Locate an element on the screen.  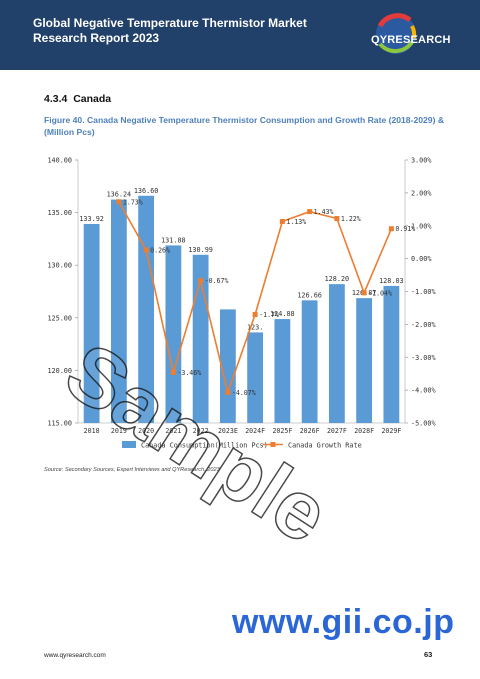
x-tick-label: 2029F is located at coordinates (391, 431).